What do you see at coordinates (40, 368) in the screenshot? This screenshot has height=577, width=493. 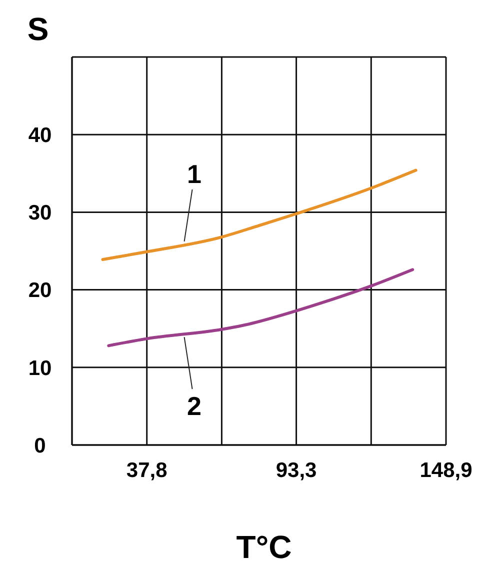 I see `y-tick-label: 10` at bounding box center [40, 368].